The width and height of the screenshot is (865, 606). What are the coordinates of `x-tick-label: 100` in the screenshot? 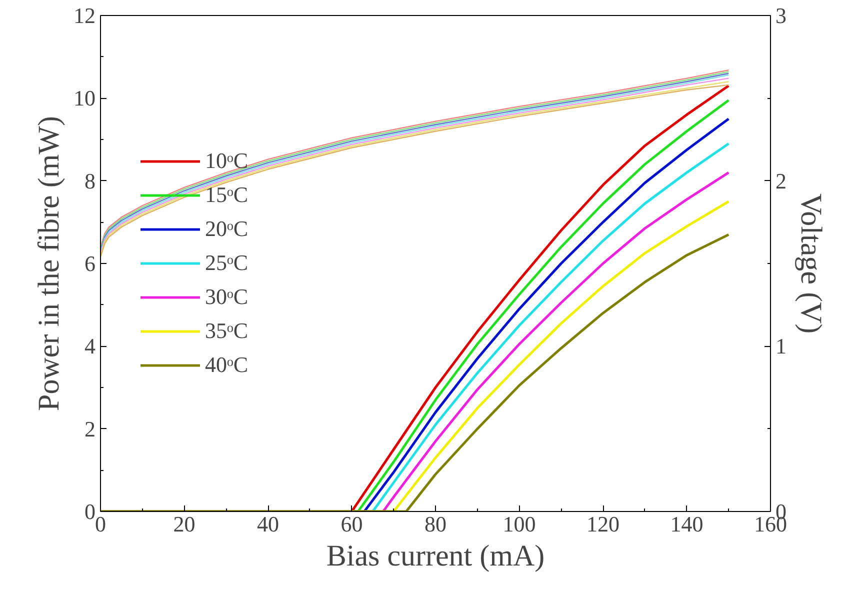 It's located at (519, 524).